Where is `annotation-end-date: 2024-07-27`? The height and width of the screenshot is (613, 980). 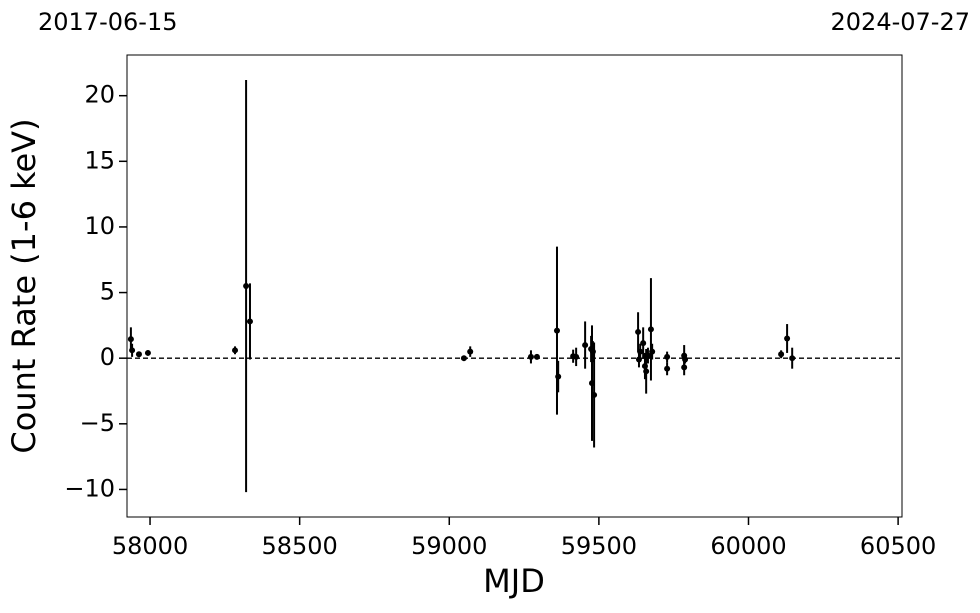
annotation-end-date: 2024-07-27 is located at coordinates (900, 22).